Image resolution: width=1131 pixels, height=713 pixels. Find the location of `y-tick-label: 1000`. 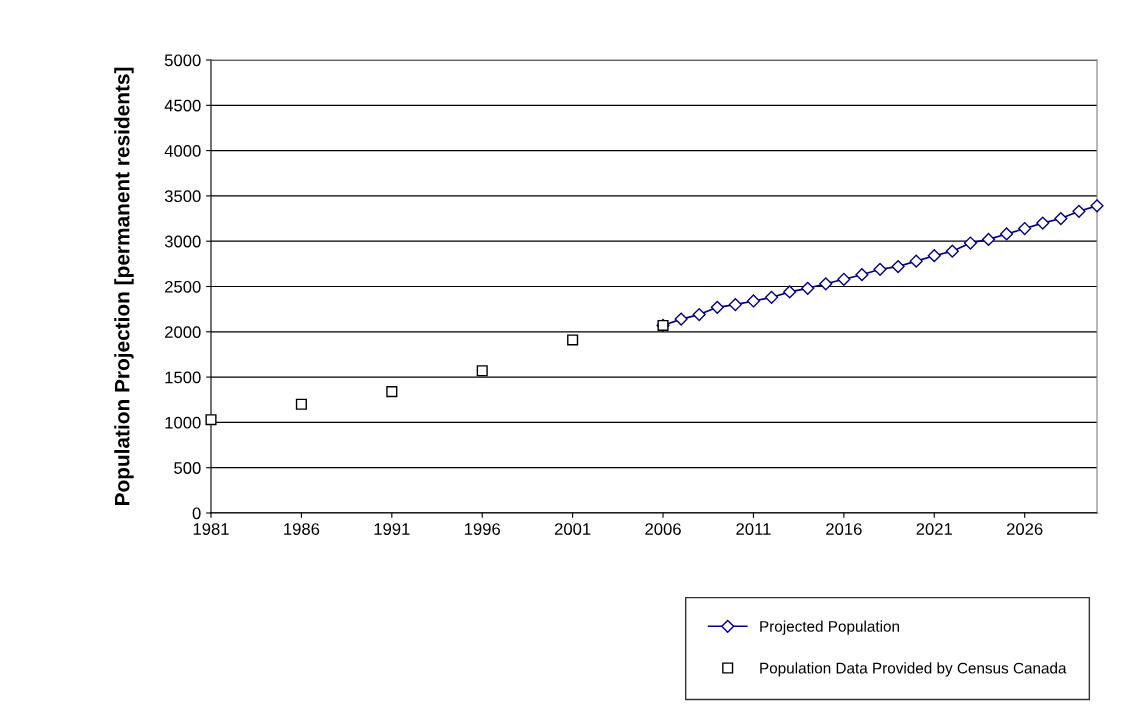

y-tick-label: 1000 is located at coordinates (183, 422).